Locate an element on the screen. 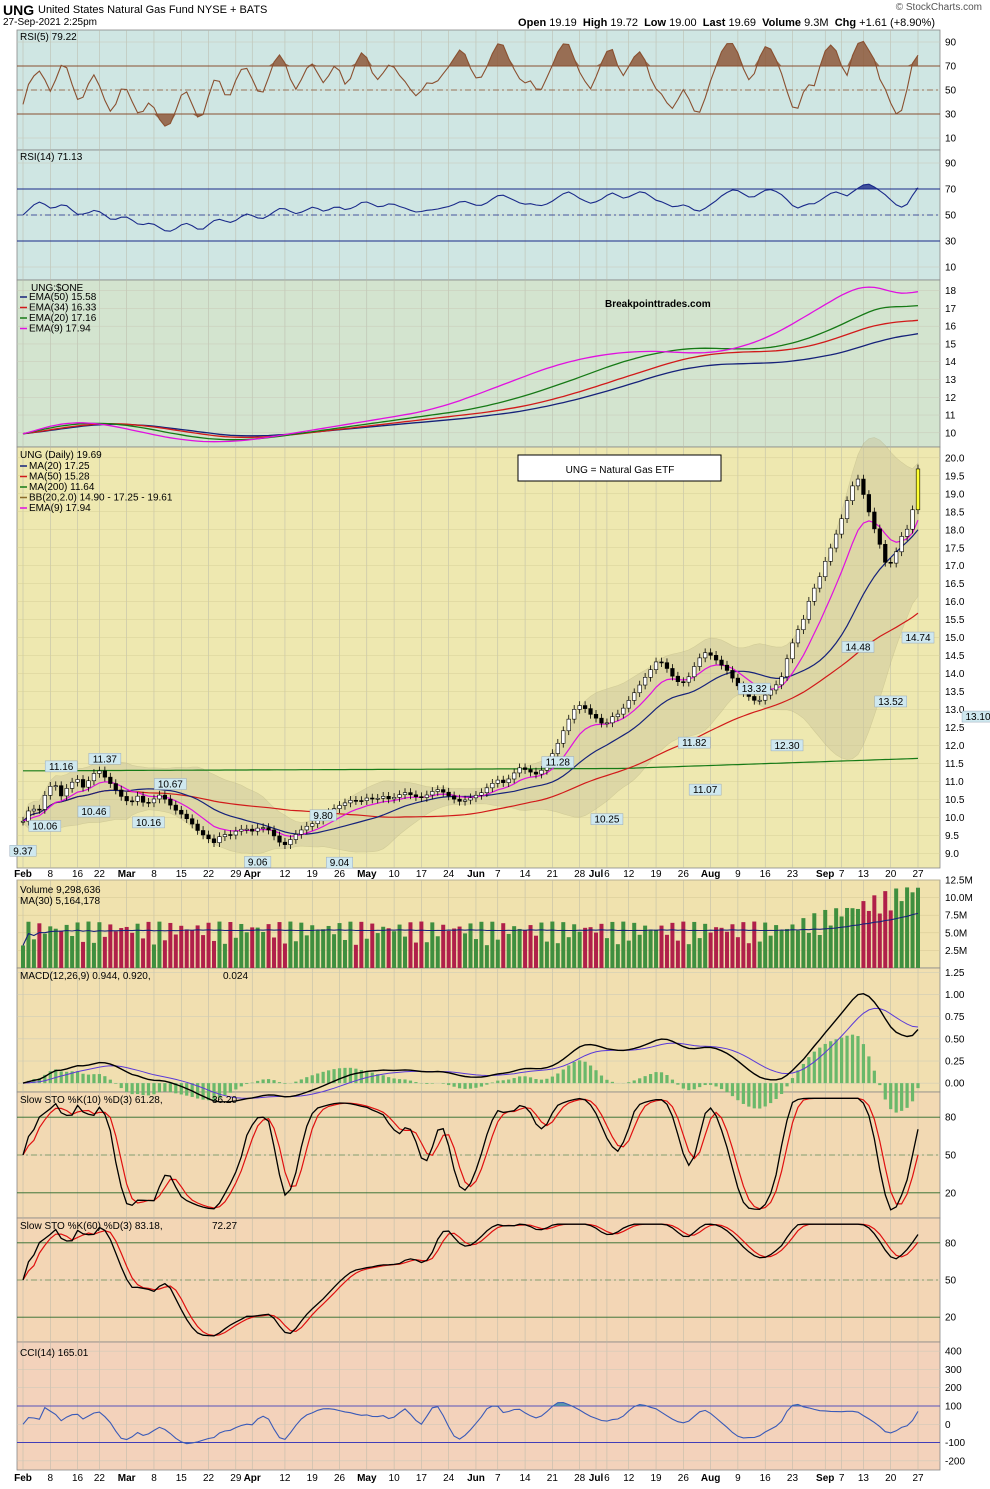 The width and height of the screenshot is (990, 1489). y-tick-label: 70 is located at coordinates (951, 67).